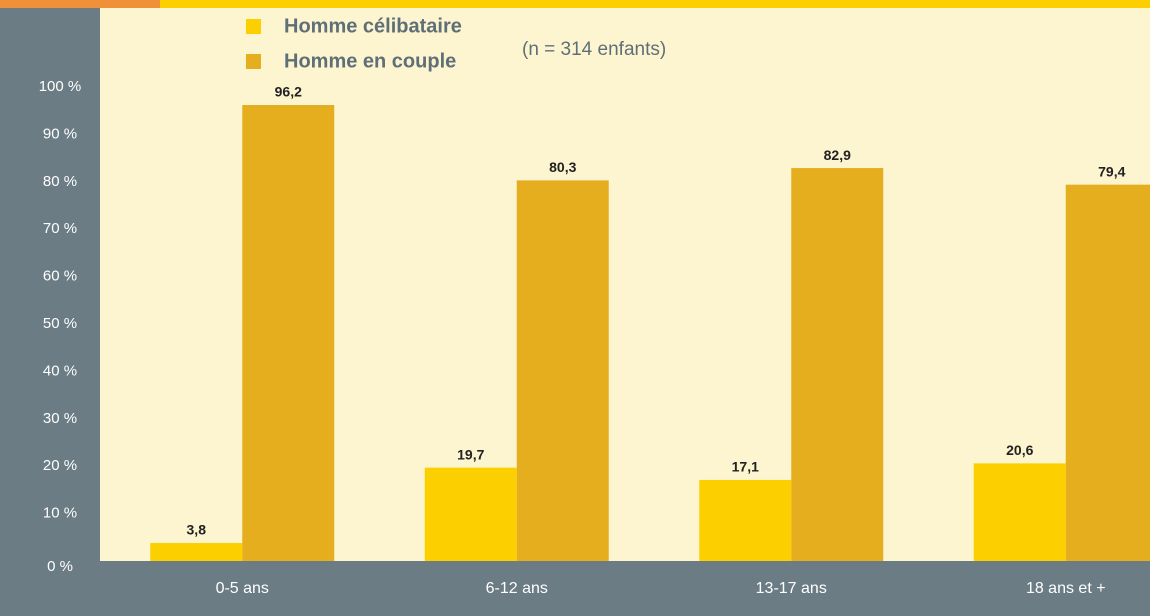 This screenshot has width=1150, height=616. What do you see at coordinates (1066, 588) in the screenshot?
I see `x-tick-label: 18 ans et +` at bounding box center [1066, 588].